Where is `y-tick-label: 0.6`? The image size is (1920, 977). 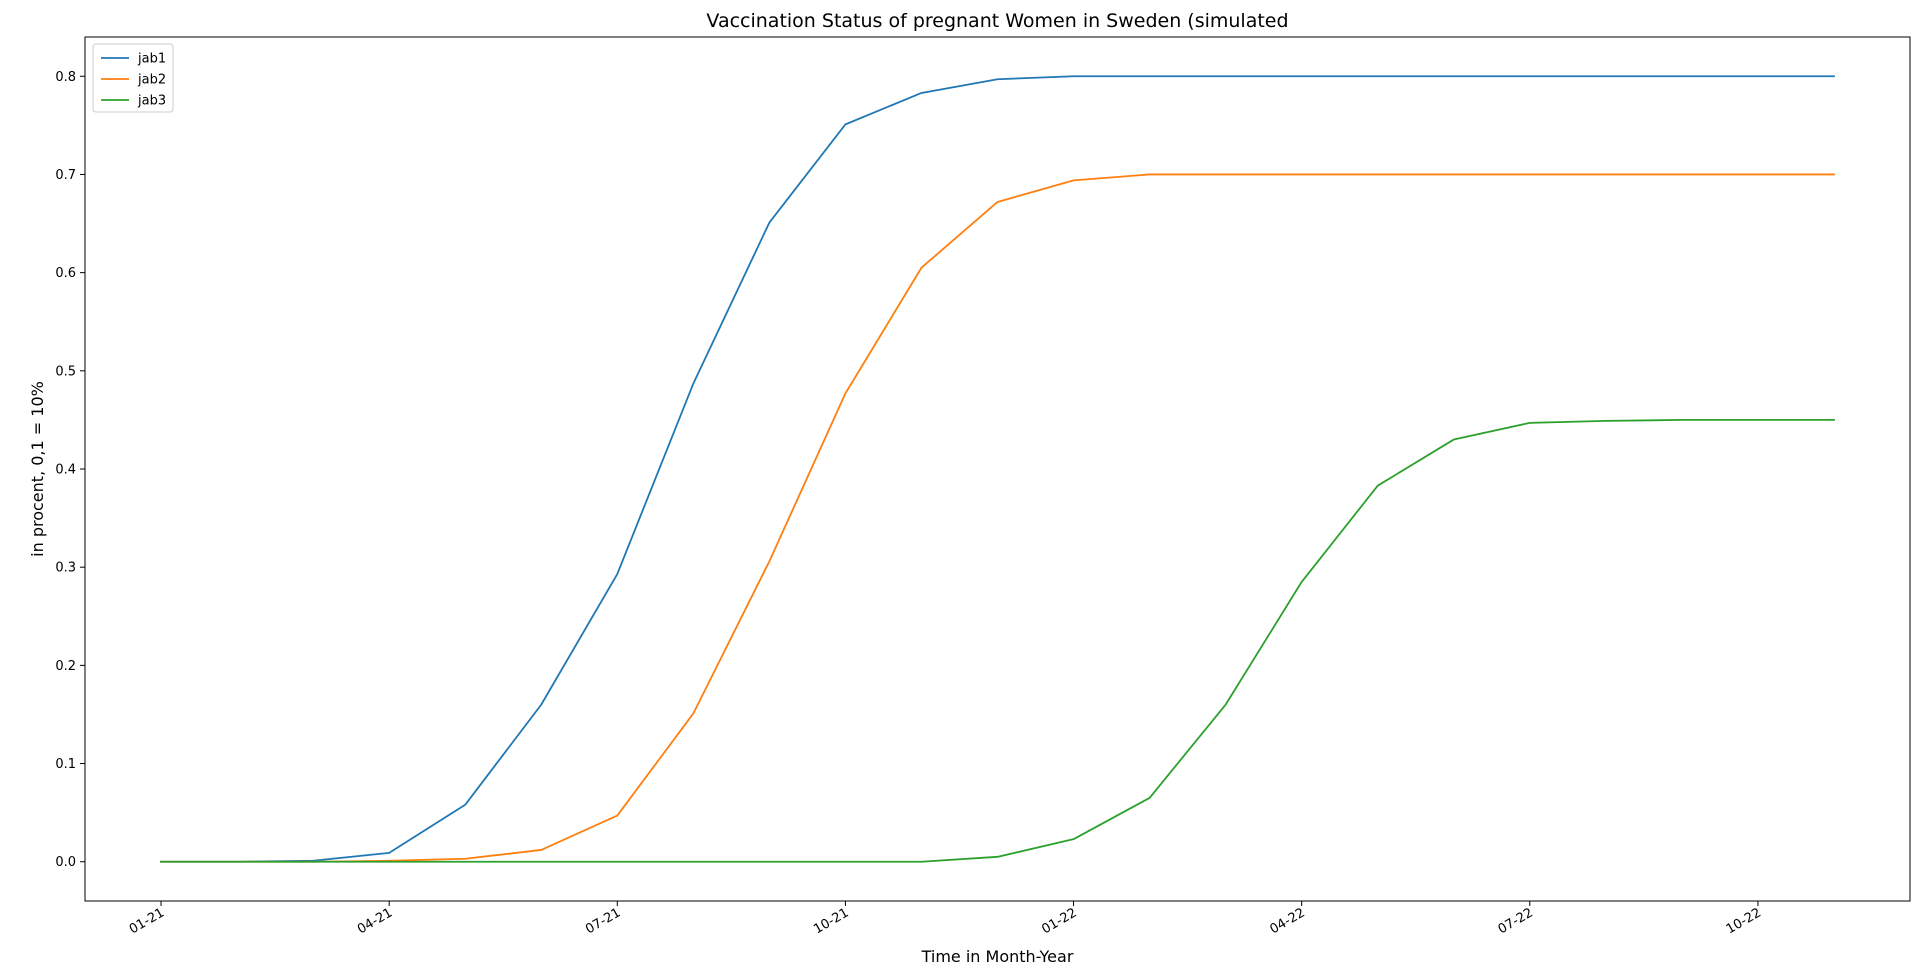
y-tick-label: 0.6 is located at coordinates (65, 273).